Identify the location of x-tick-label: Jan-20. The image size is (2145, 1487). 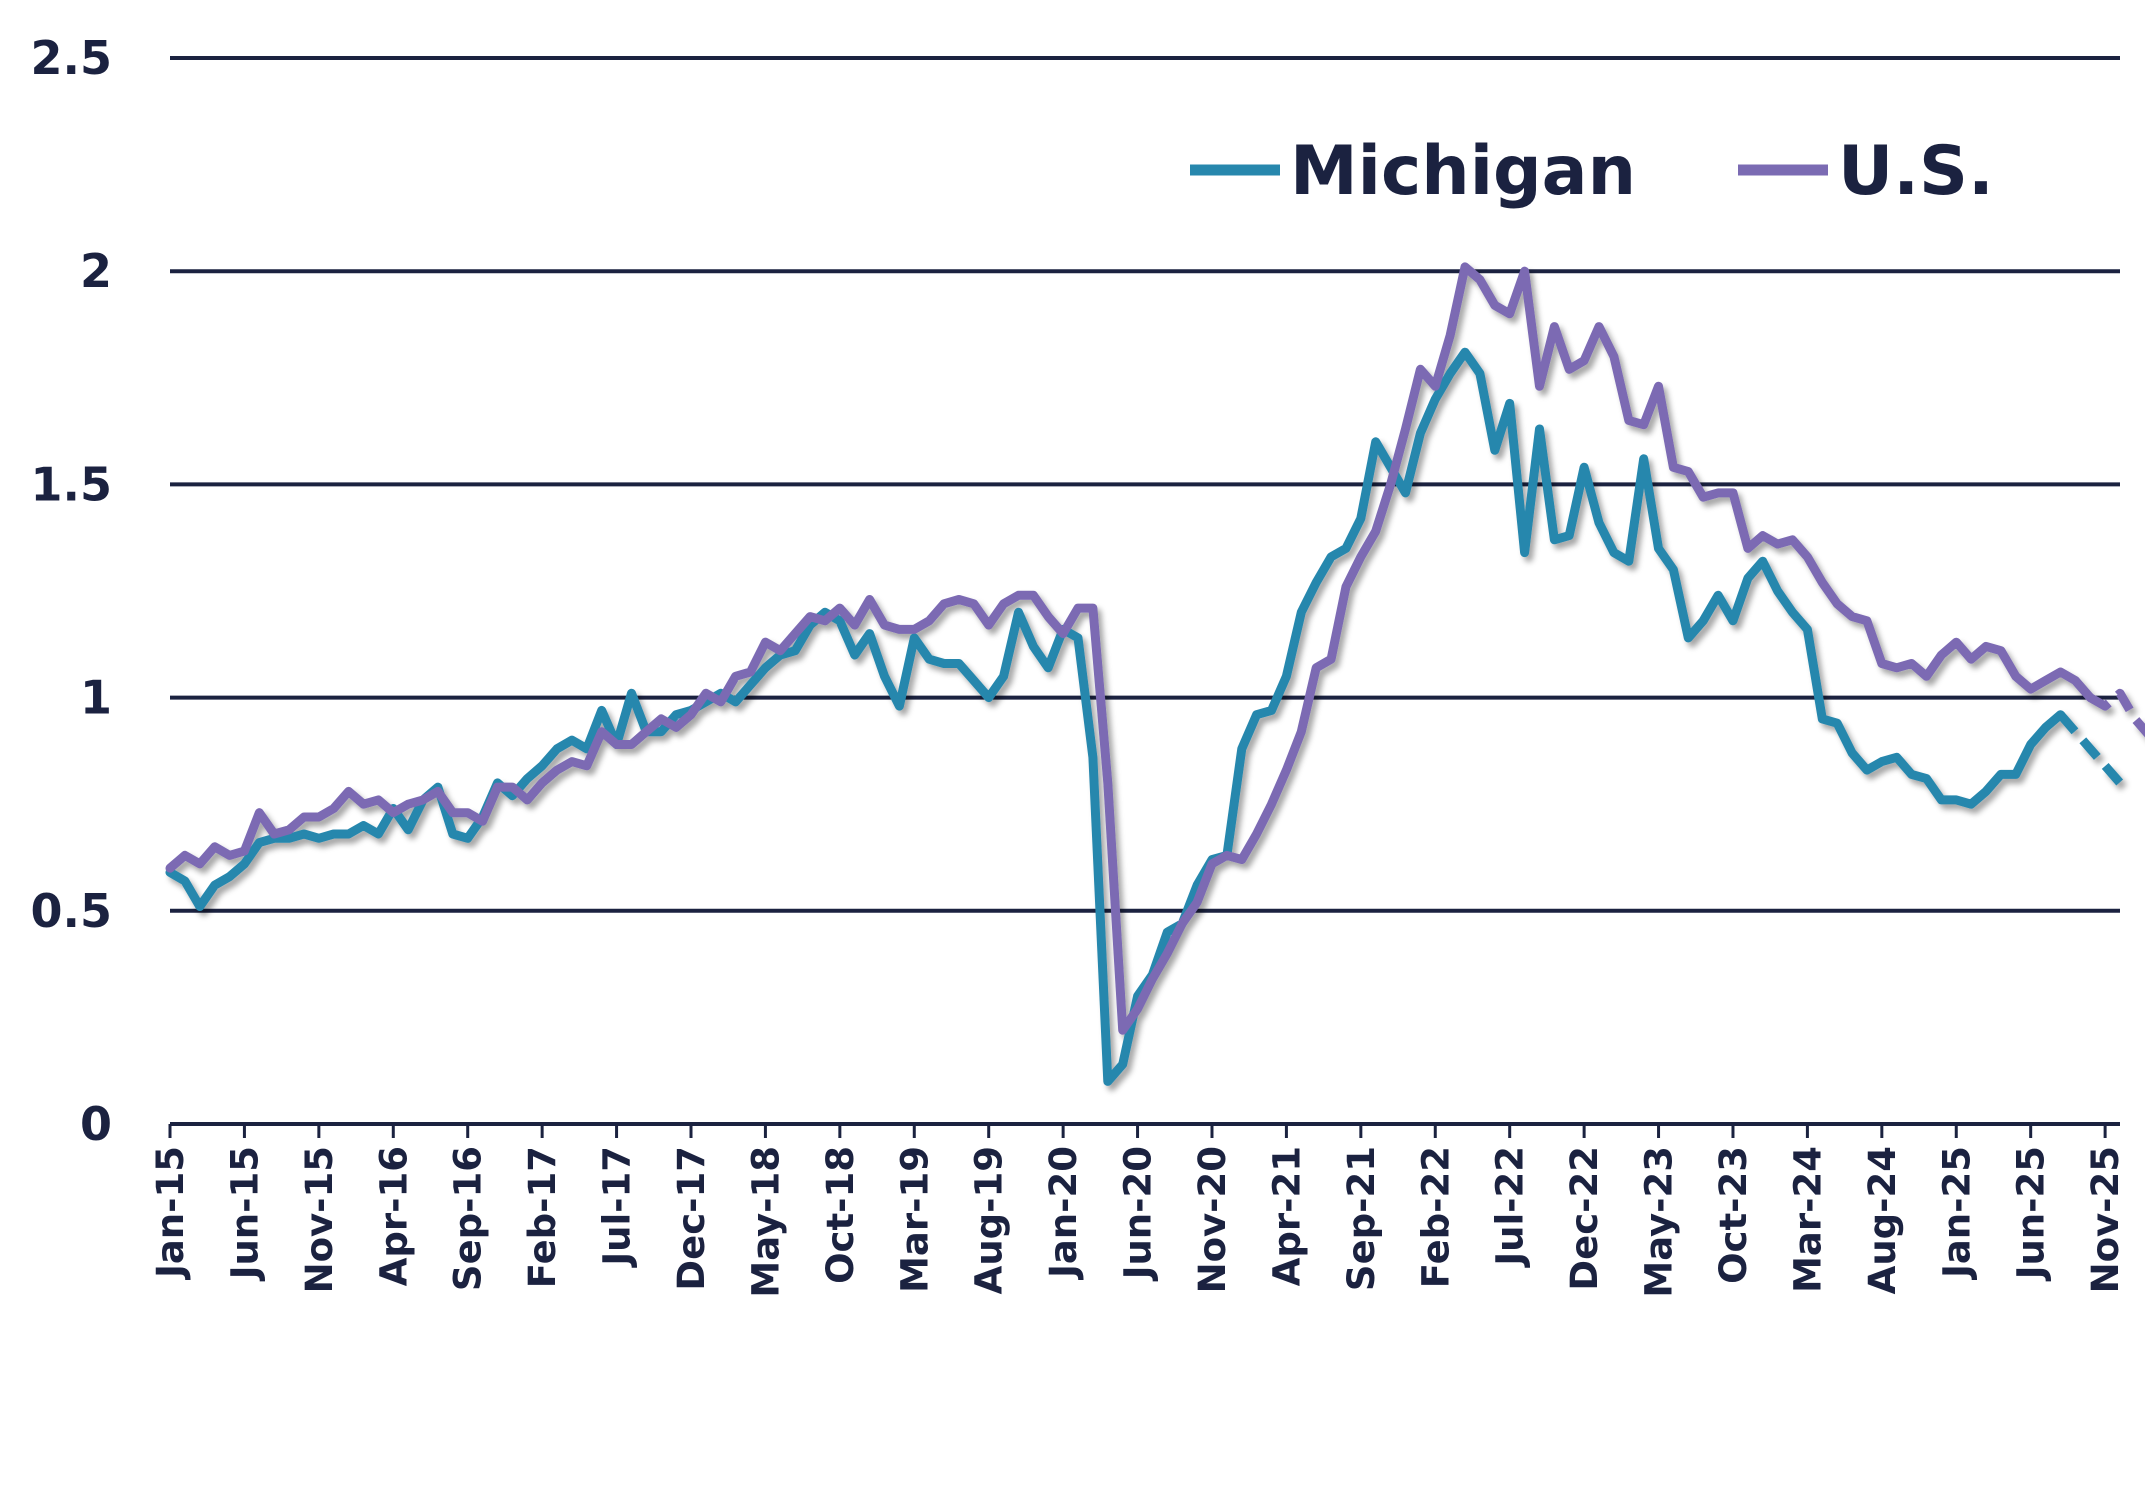
(1063, 1213).